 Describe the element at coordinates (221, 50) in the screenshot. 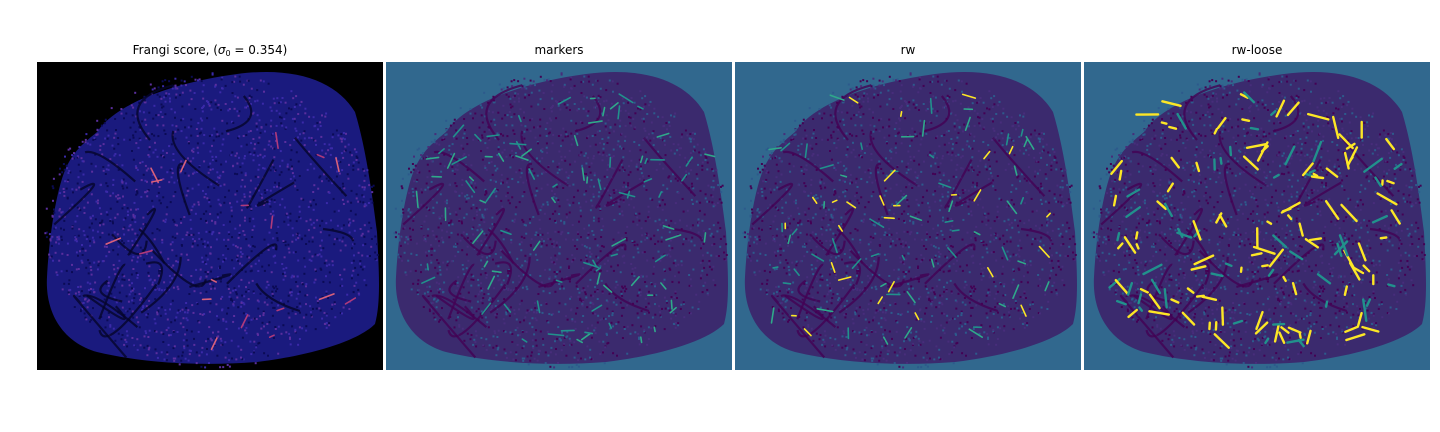

I see `frangi-title-sigma: σ` at that location.